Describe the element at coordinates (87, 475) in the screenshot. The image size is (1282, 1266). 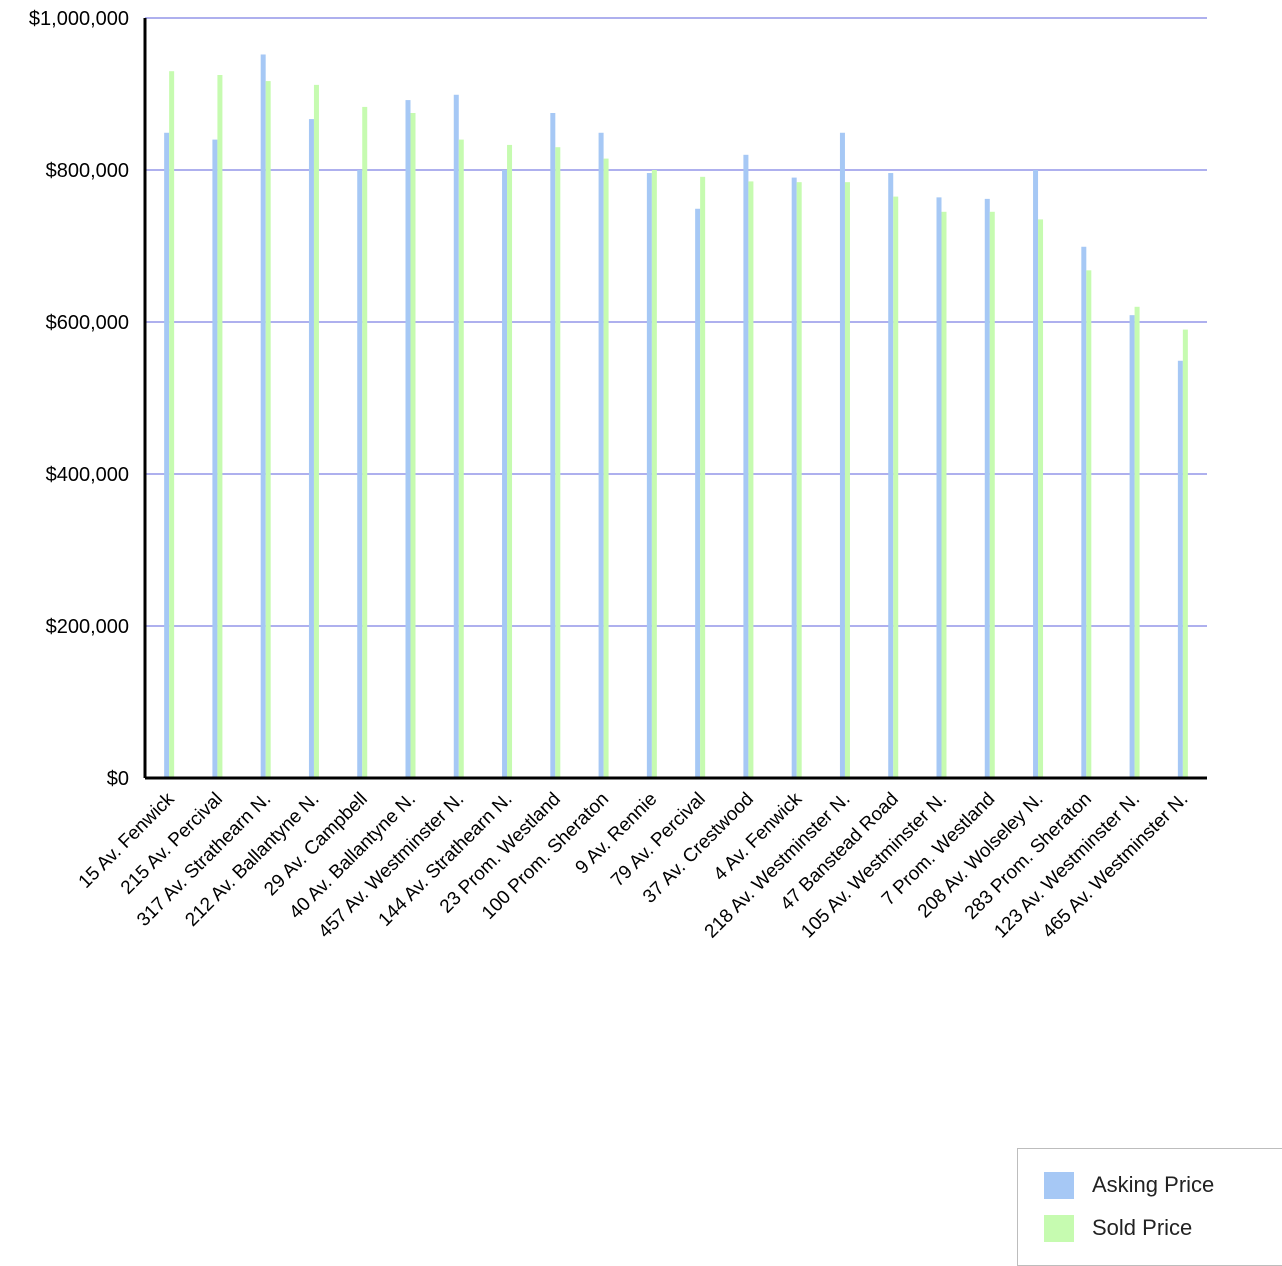
I see `y-tick-label: $400,000` at that location.